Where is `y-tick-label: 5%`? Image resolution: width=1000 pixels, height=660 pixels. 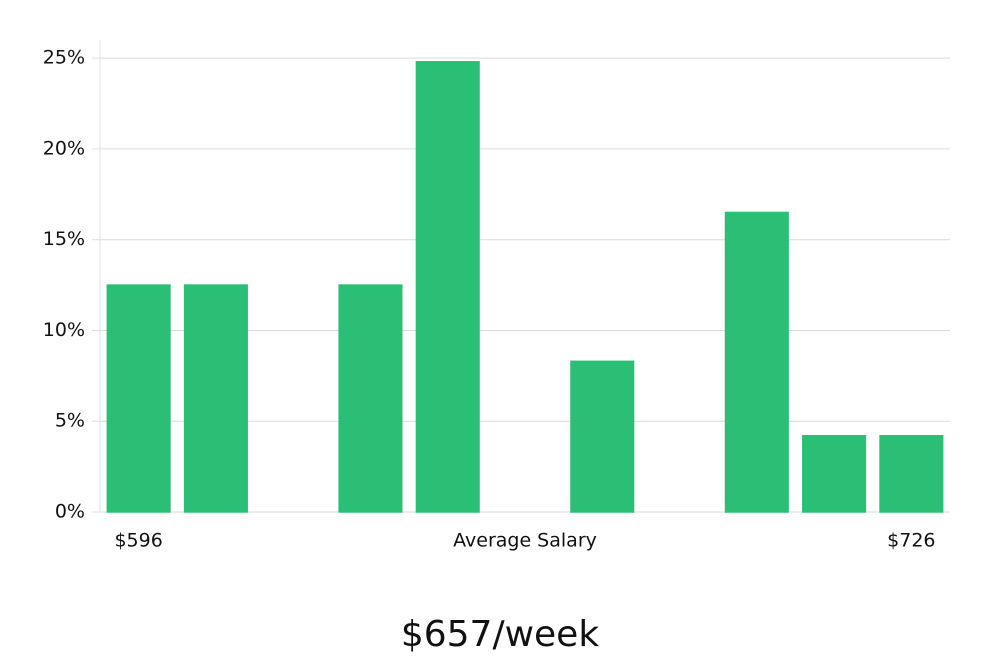
y-tick-label: 5% is located at coordinates (70, 421).